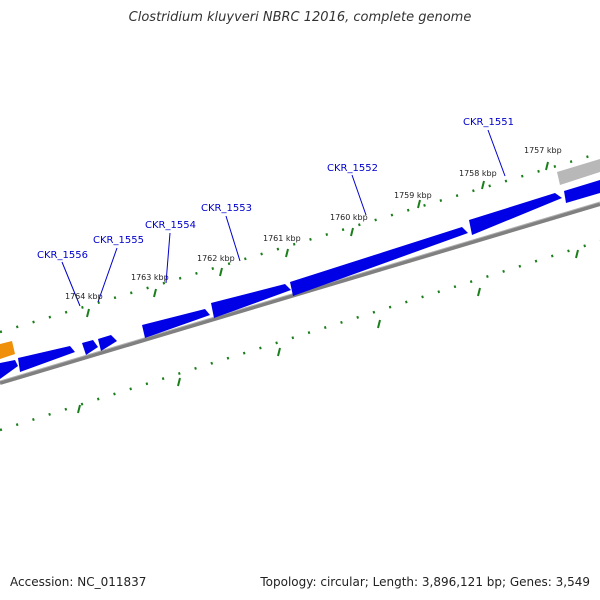  I want to click on orange-feature, so click(7, 350).